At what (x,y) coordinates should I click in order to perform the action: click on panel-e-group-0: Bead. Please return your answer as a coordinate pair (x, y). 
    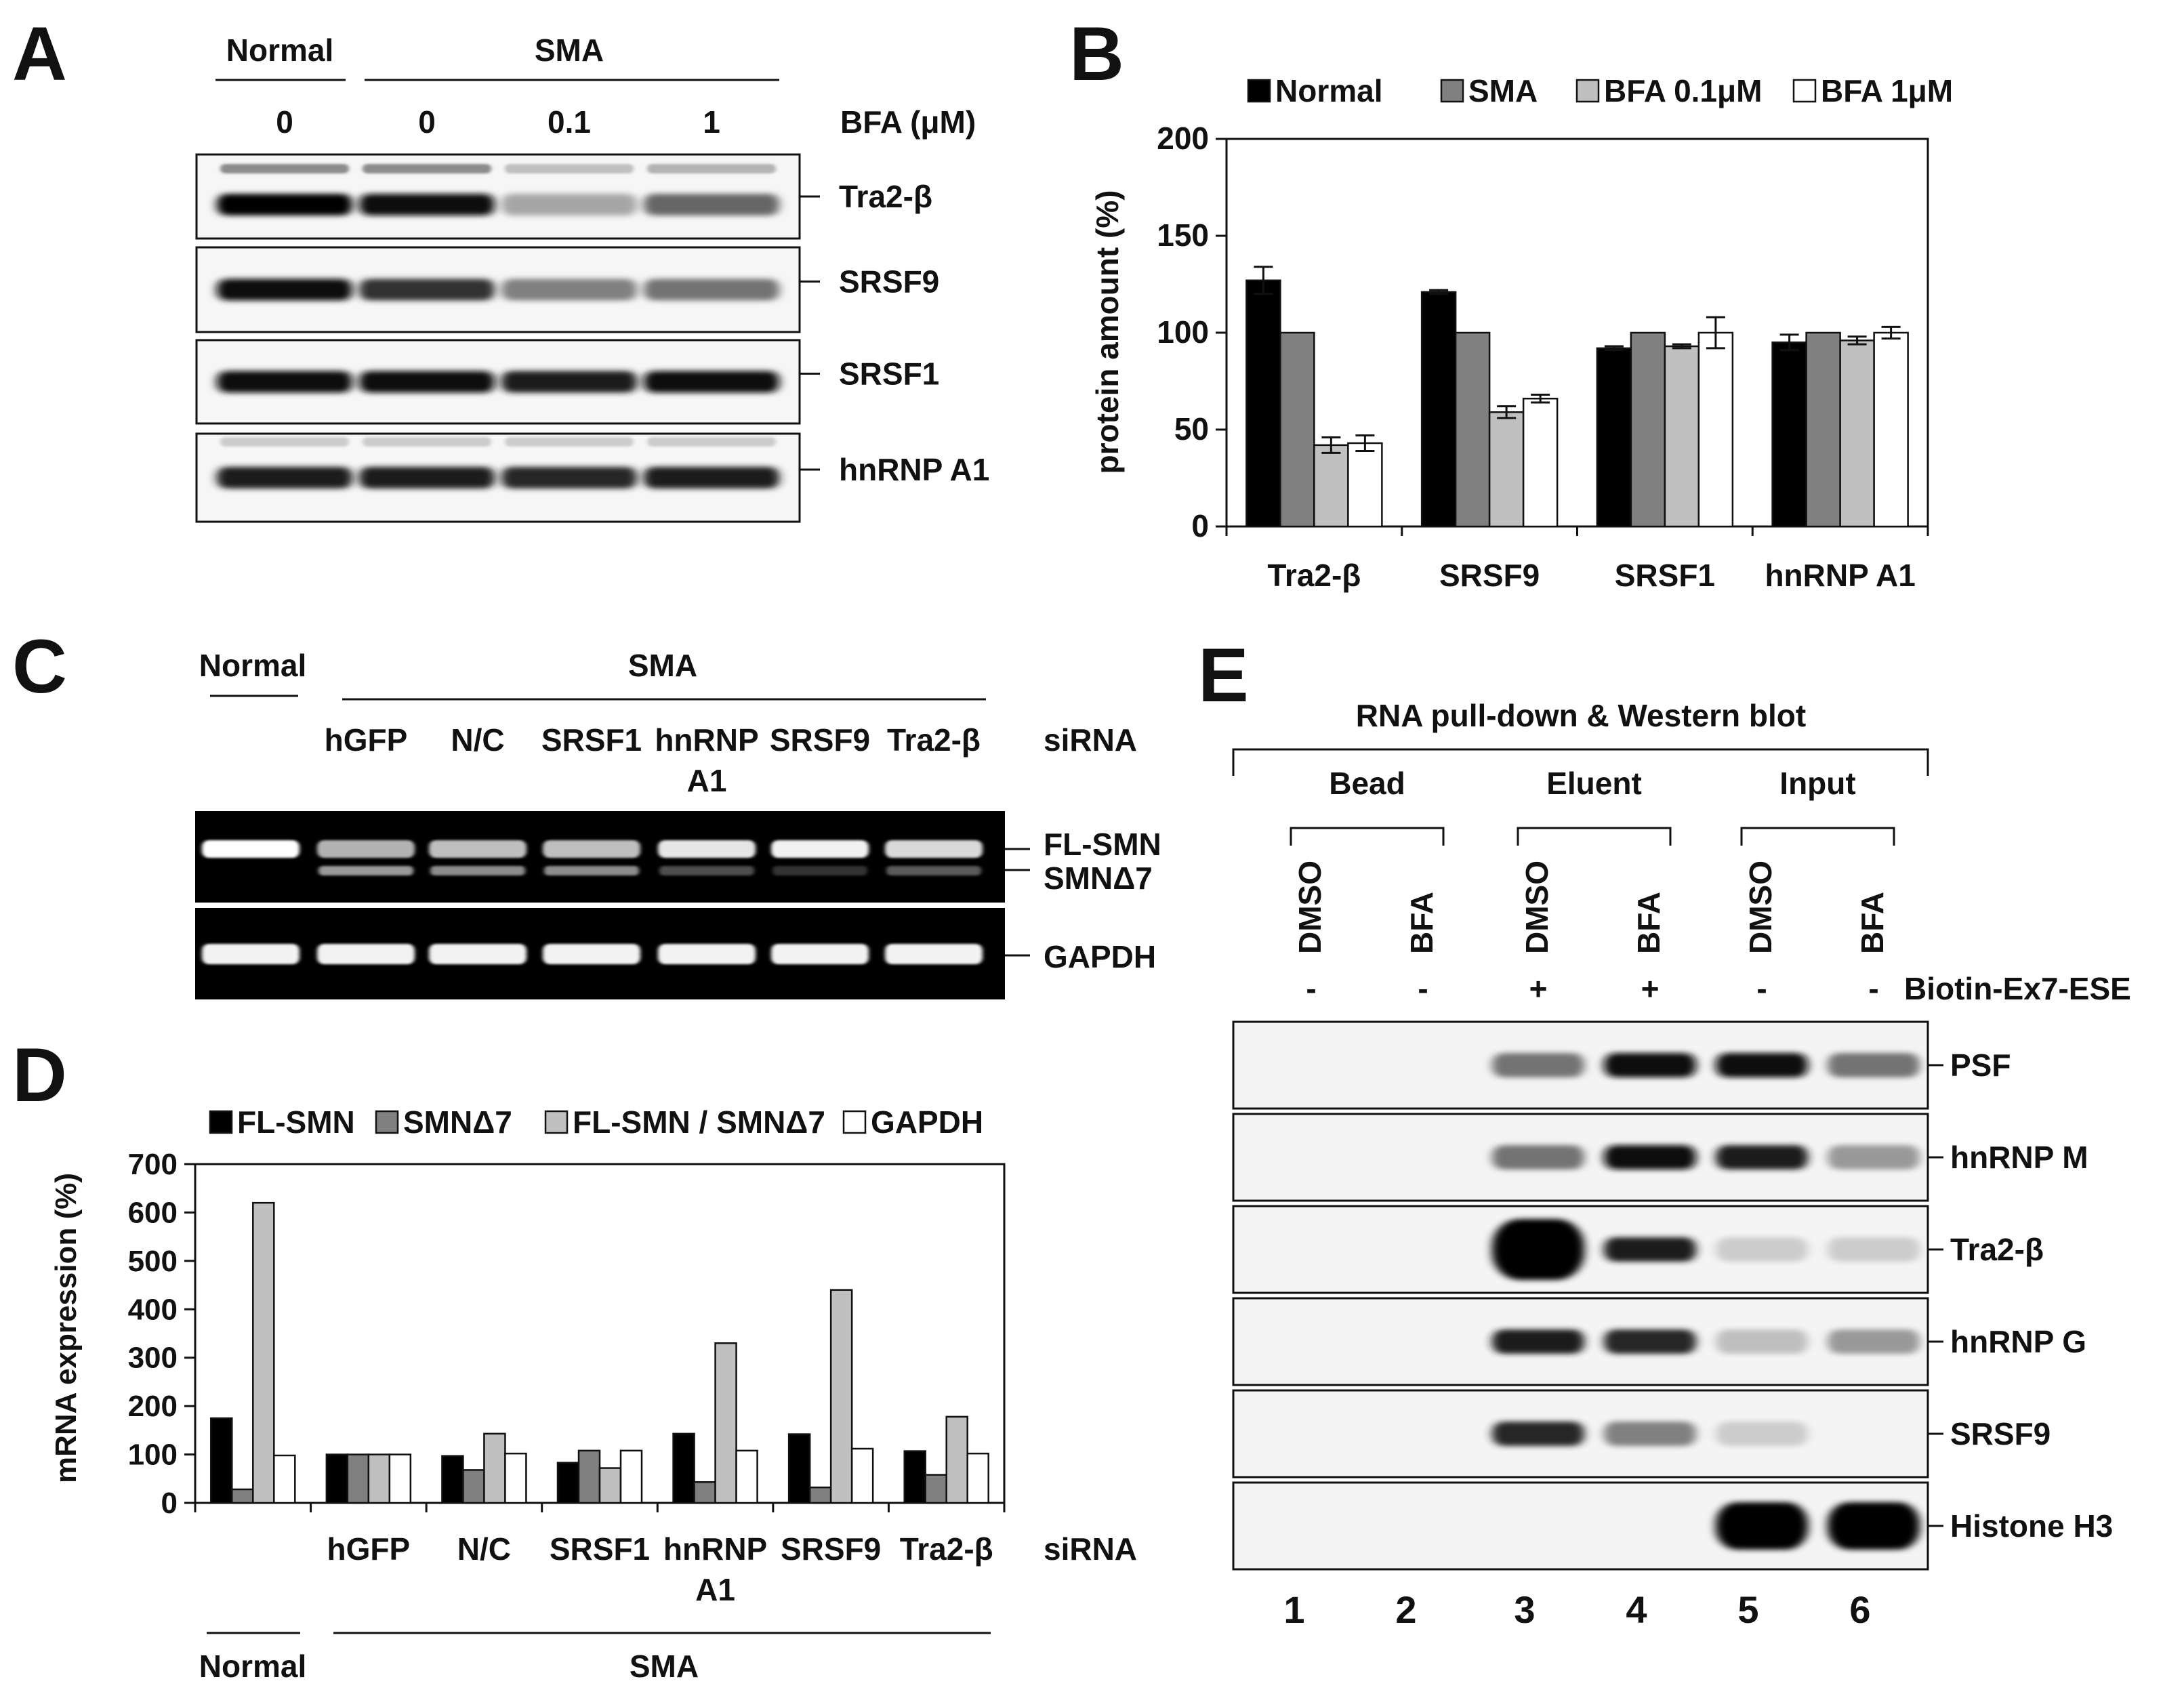
    Looking at the image, I should click on (1367, 783).